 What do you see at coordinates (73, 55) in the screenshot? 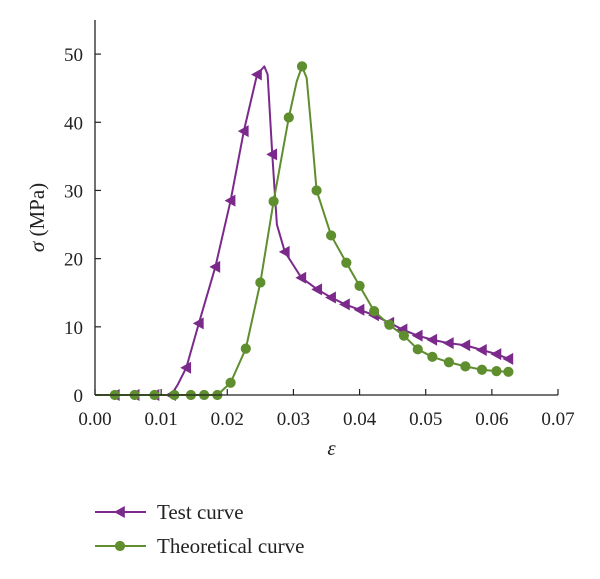
I see `y-tick-label: 50` at bounding box center [73, 55].